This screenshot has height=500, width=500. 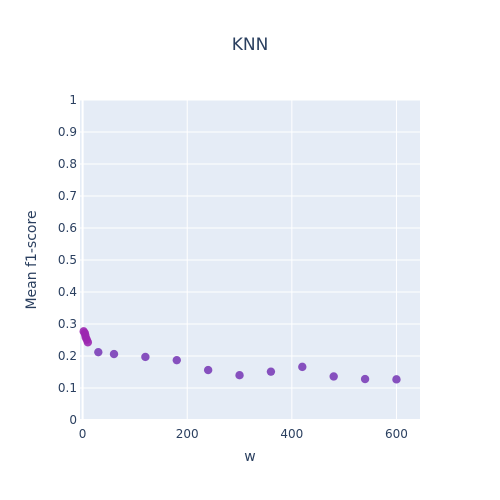 I want to click on y-tick-label: 0.8, so click(x=67, y=164).